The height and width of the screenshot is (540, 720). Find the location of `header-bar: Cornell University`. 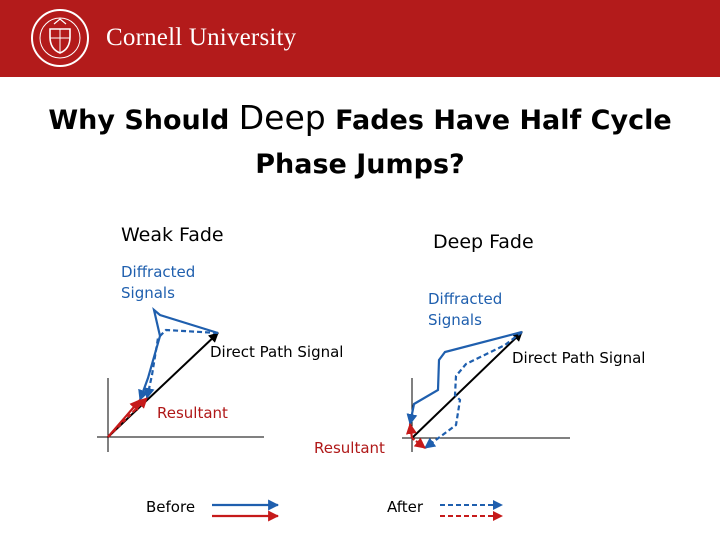

header-bar: Cornell University is located at coordinates (360, 38).